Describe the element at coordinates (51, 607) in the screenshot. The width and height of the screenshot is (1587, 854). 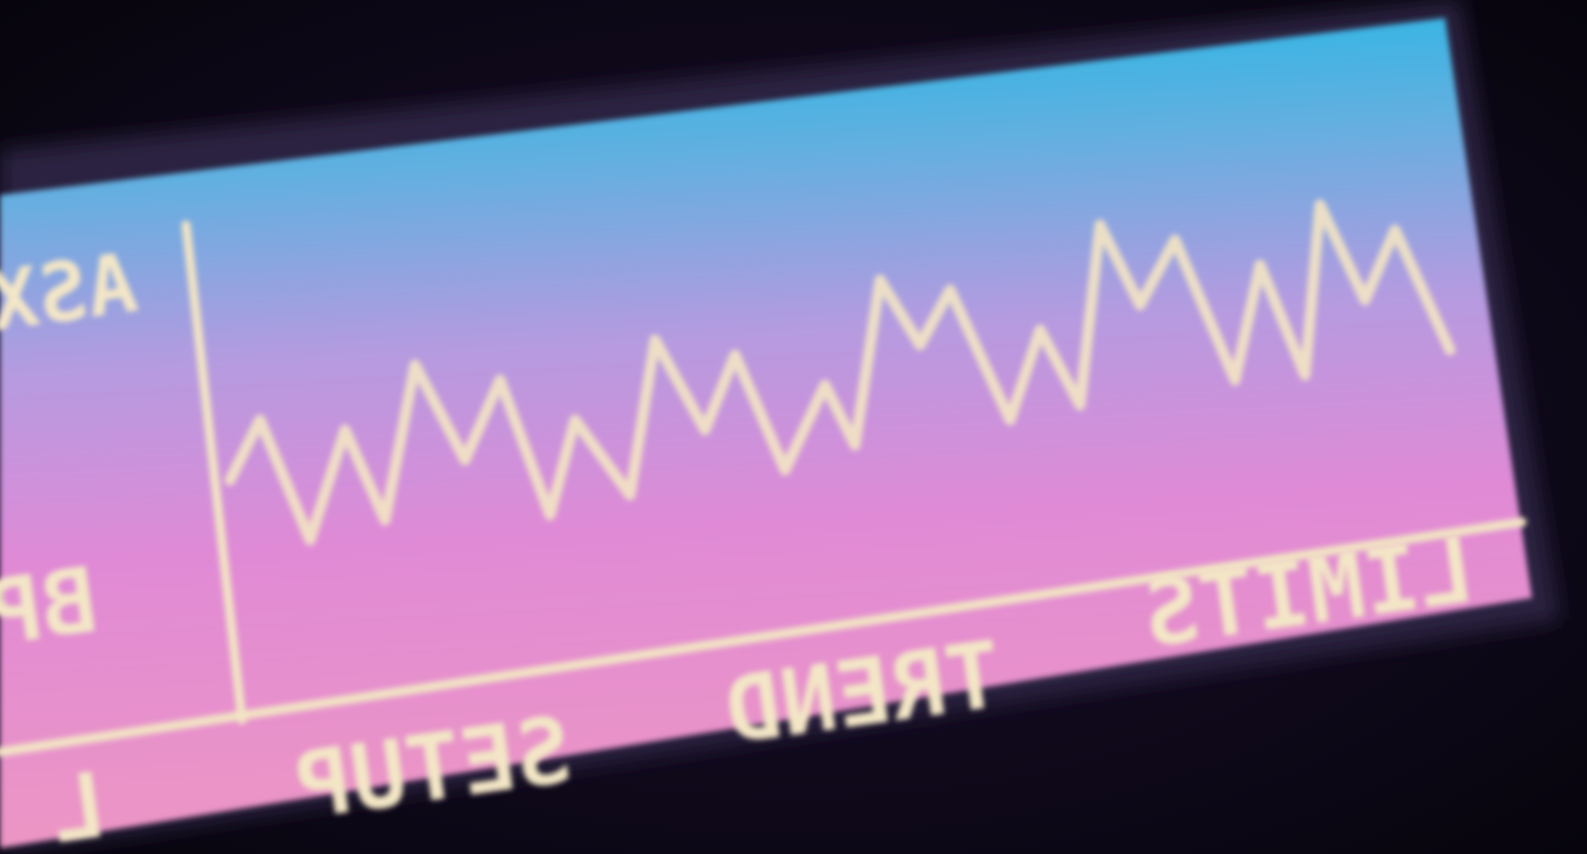
I see `side-label: BP` at that location.